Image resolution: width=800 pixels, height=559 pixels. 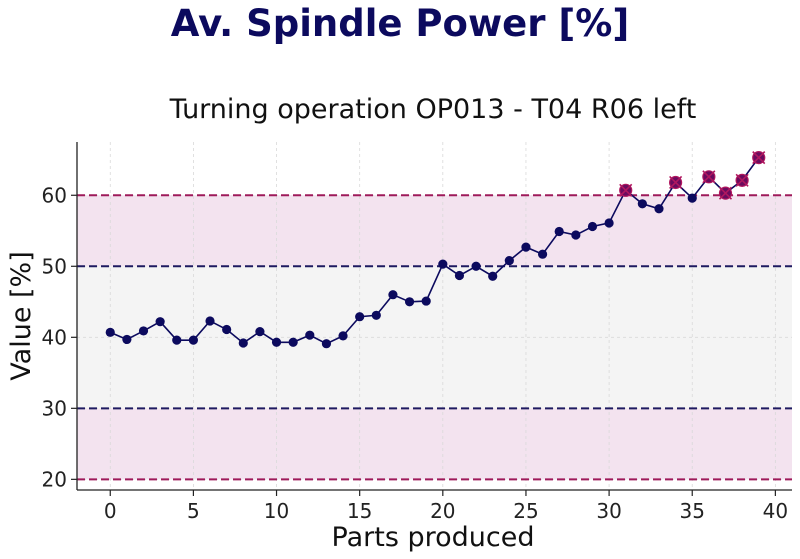 What do you see at coordinates (400, 23) in the screenshot?
I see `page-title: Av. Spindle Power [%]` at bounding box center [400, 23].